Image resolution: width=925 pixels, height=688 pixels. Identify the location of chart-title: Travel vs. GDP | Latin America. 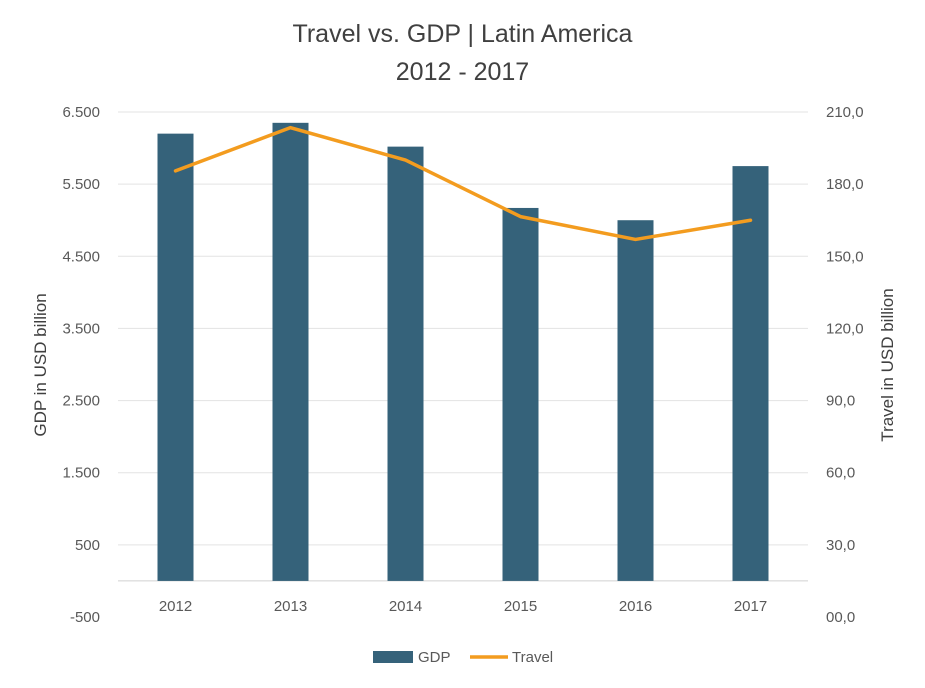
(462, 34).